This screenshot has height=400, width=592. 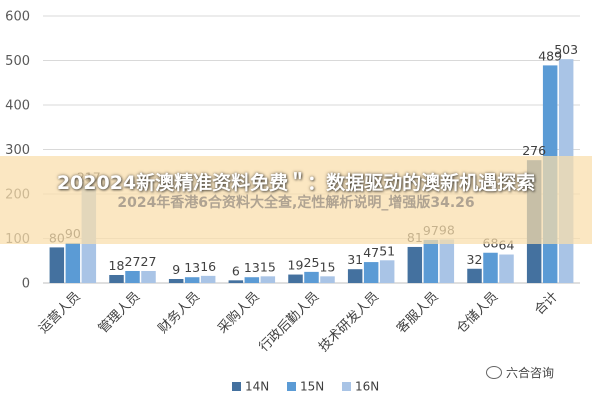 What do you see at coordinates (346, 386) in the screenshot?
I see `legend-swatch-16N` at bounding box center [346, 386].